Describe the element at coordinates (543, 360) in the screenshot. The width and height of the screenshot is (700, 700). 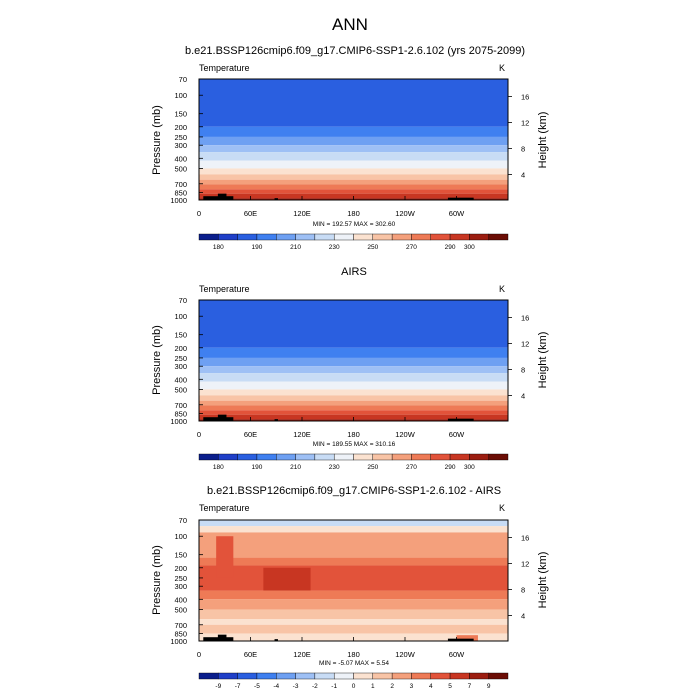
I see `panel-airs-ylabel-right: Height (km)` at that location.